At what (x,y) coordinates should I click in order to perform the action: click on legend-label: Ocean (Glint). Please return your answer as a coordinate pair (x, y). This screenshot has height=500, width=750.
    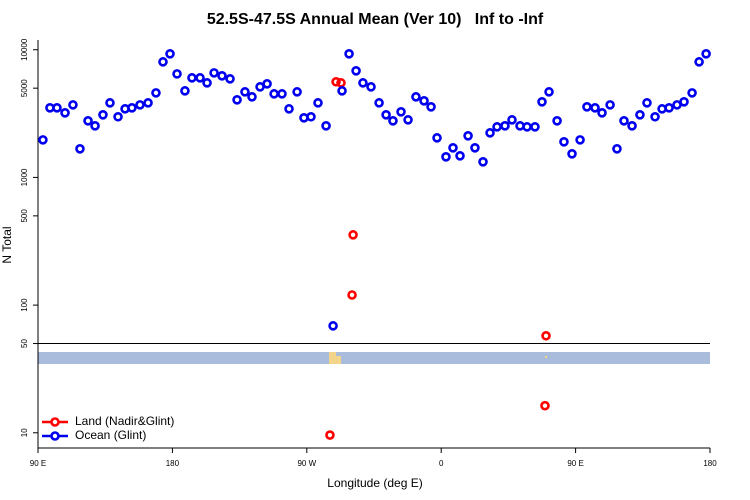
    Looking at the image, I should click on (110, 435).